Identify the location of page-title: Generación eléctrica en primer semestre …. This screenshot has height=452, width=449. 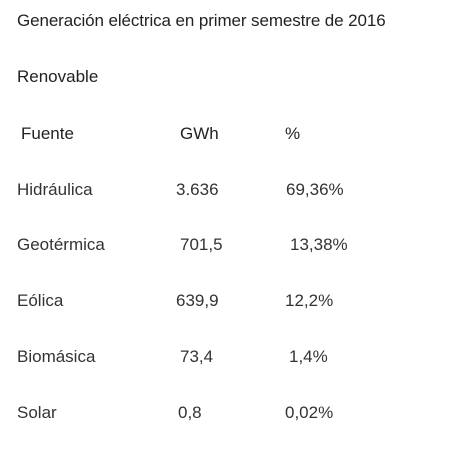
(201, 20).